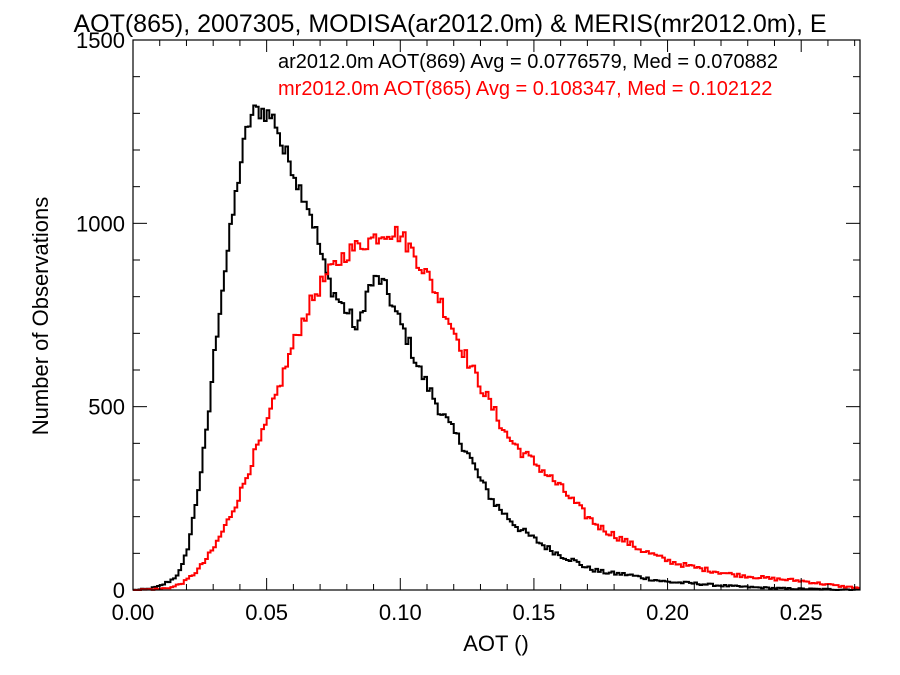 This screenshot has width=900, height=675. What do you see at coordinates (496, 643) in the screenshot?
I see `x-axis-label: AOT ()` at bounding box center [496, 643].